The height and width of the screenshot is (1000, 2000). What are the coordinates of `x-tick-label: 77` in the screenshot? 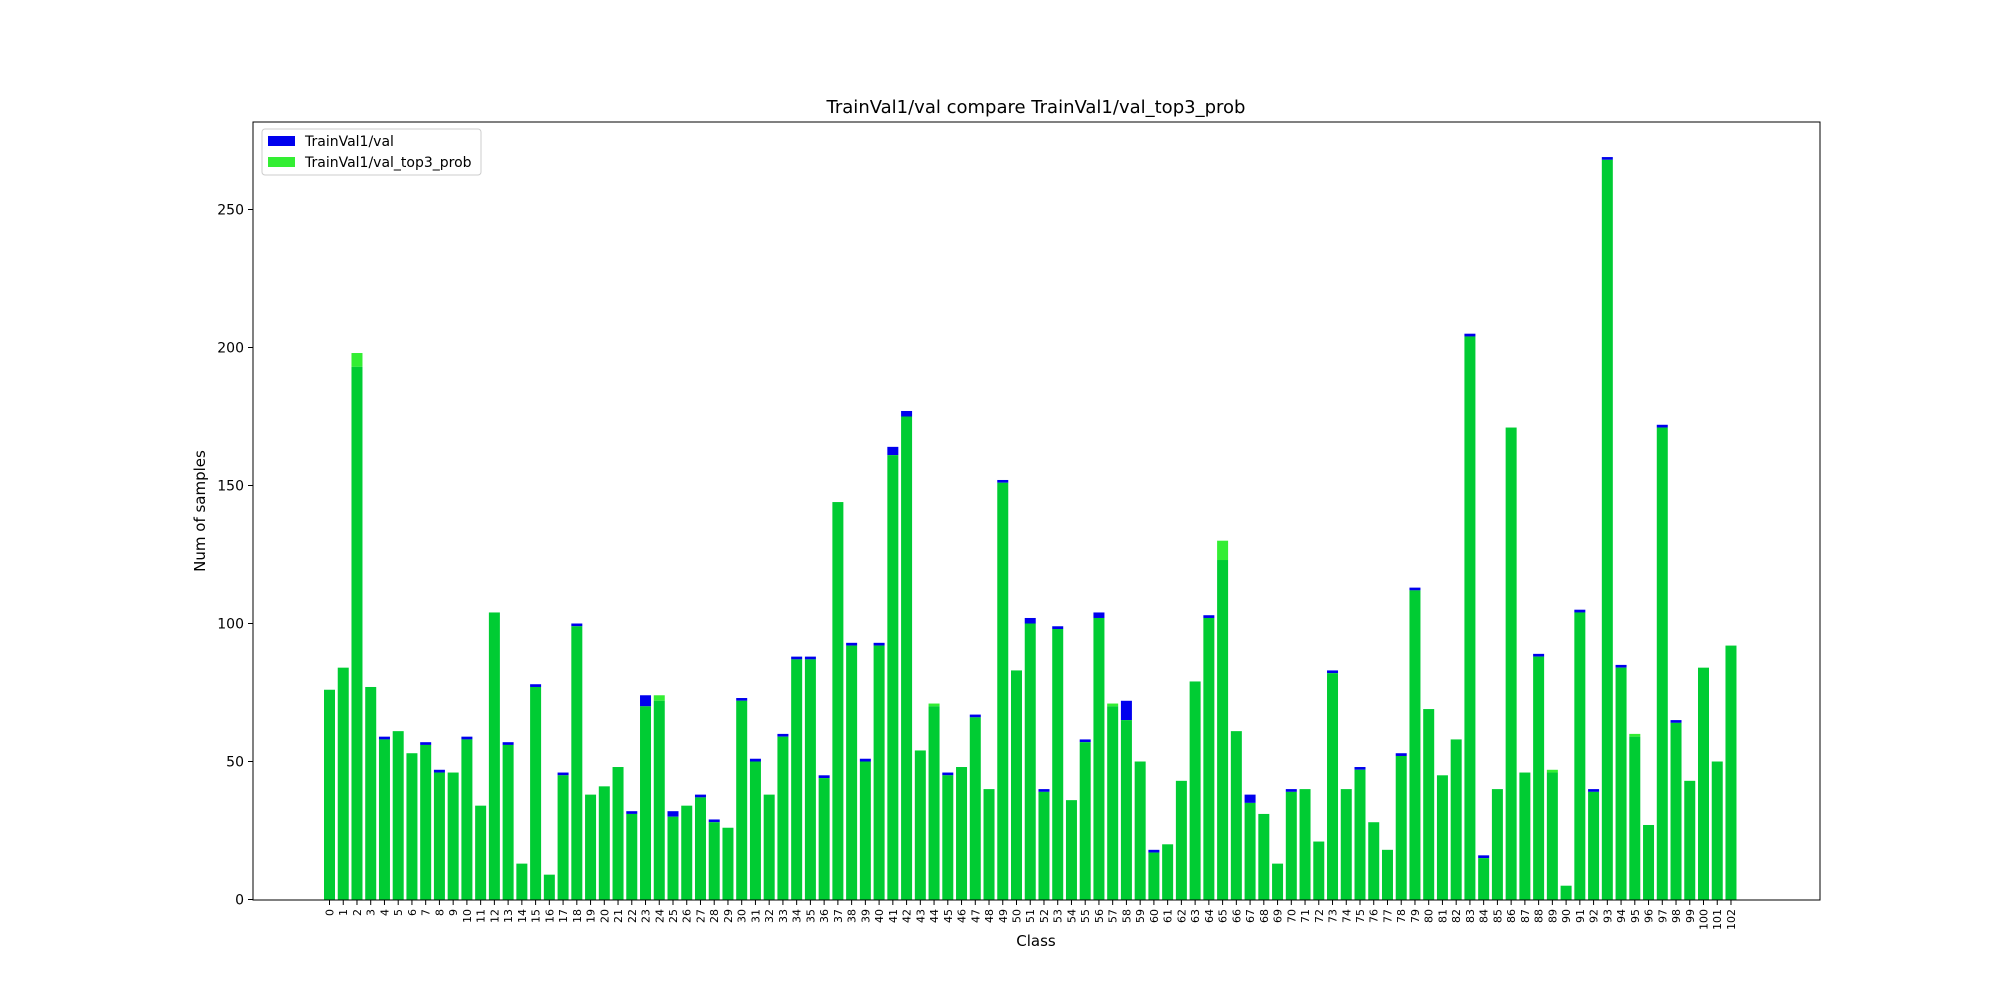 It's located at (1387, 916).